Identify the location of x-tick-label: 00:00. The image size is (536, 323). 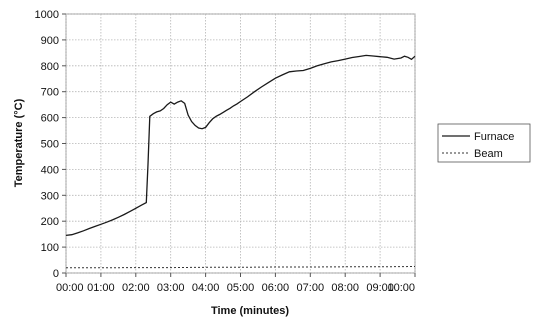
(70, 288).